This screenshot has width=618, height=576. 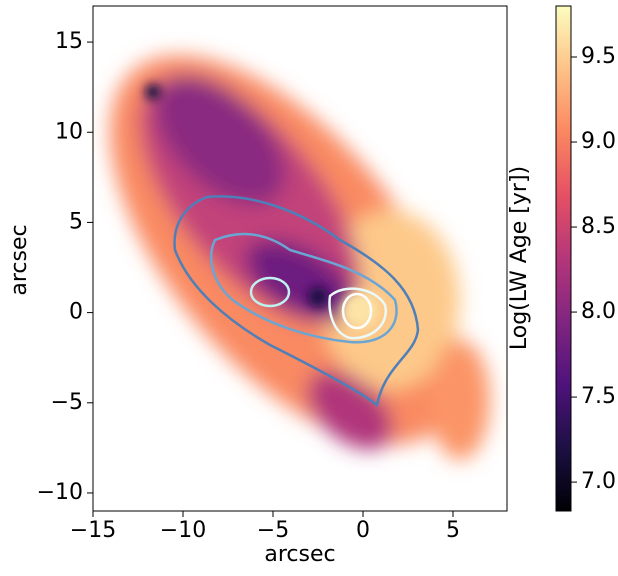 I want to click on x-axis-label: arcsec, so click(x=299, y=554).